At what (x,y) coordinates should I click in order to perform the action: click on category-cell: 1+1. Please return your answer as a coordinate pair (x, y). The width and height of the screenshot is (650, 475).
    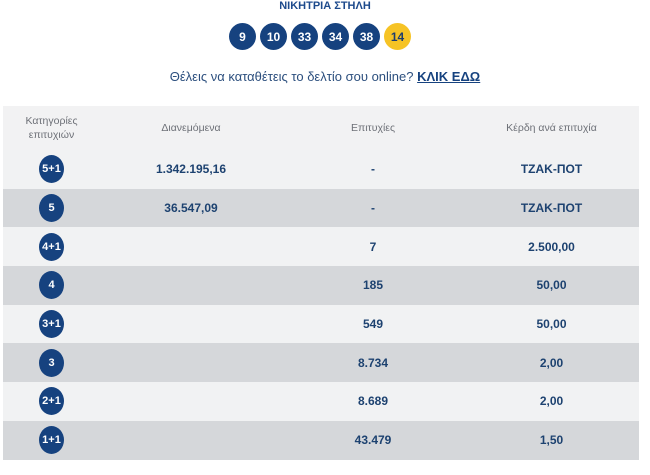
    Looking at the image, I should click on (51, 440).